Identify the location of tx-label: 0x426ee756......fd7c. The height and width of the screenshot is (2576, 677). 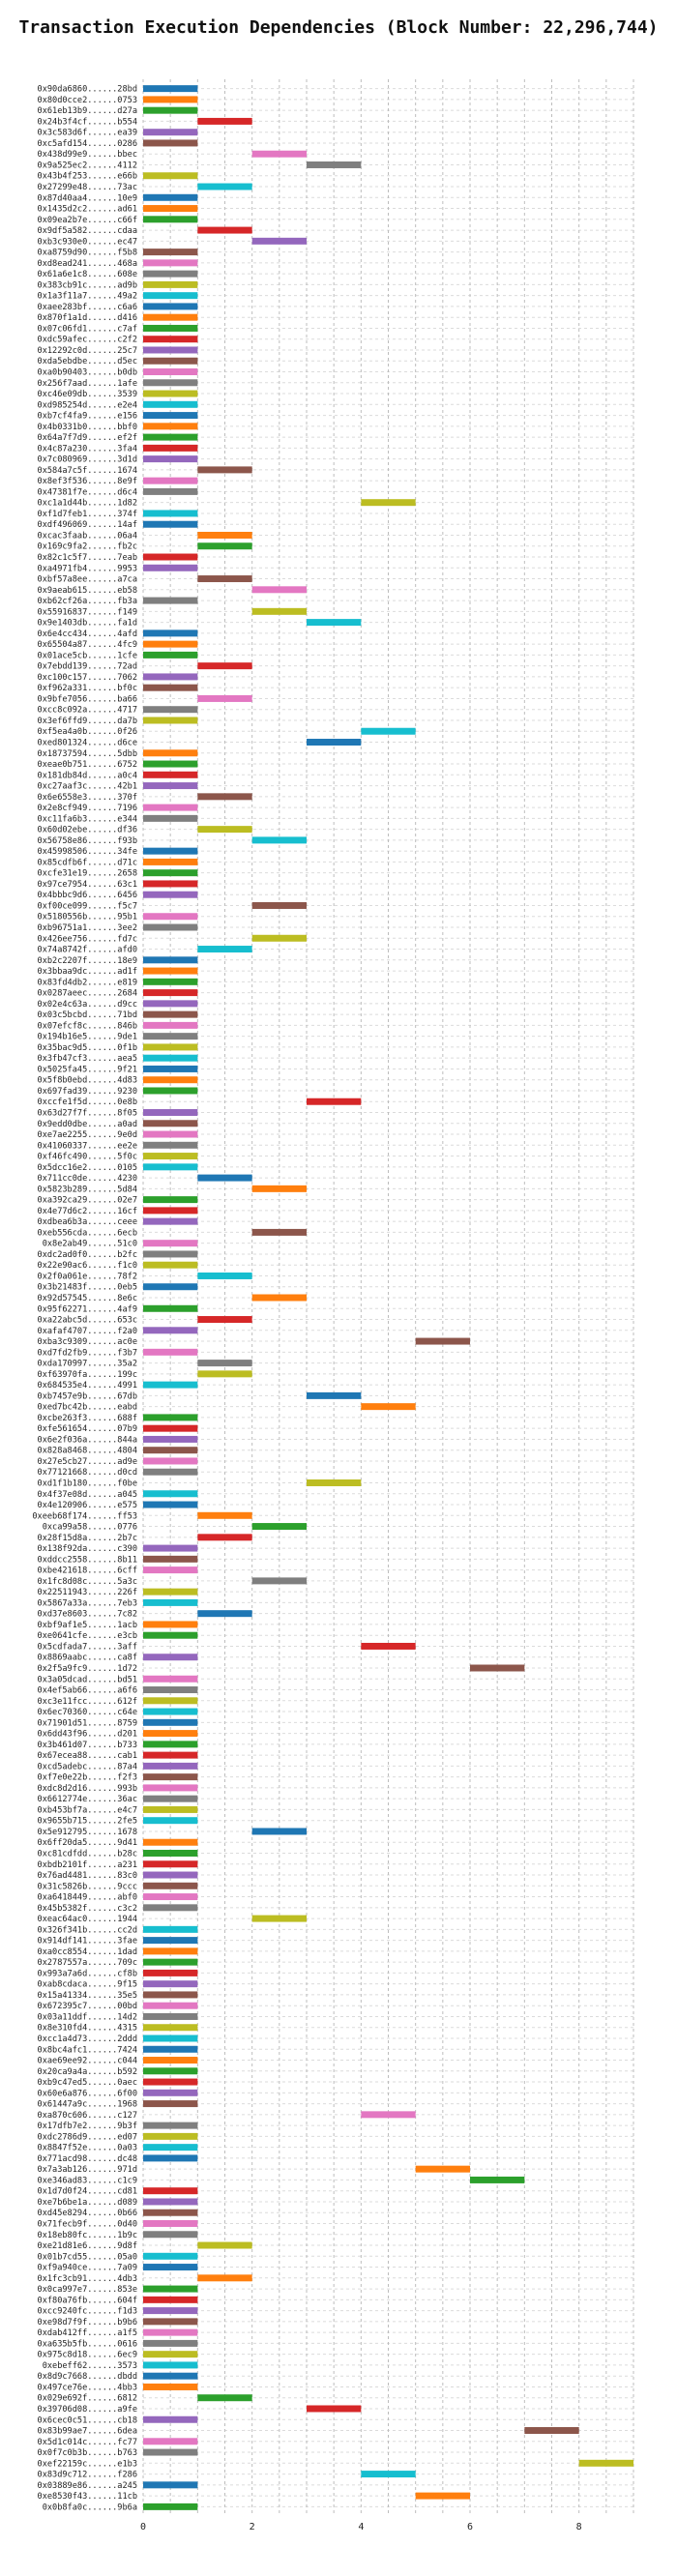
(87, 939).